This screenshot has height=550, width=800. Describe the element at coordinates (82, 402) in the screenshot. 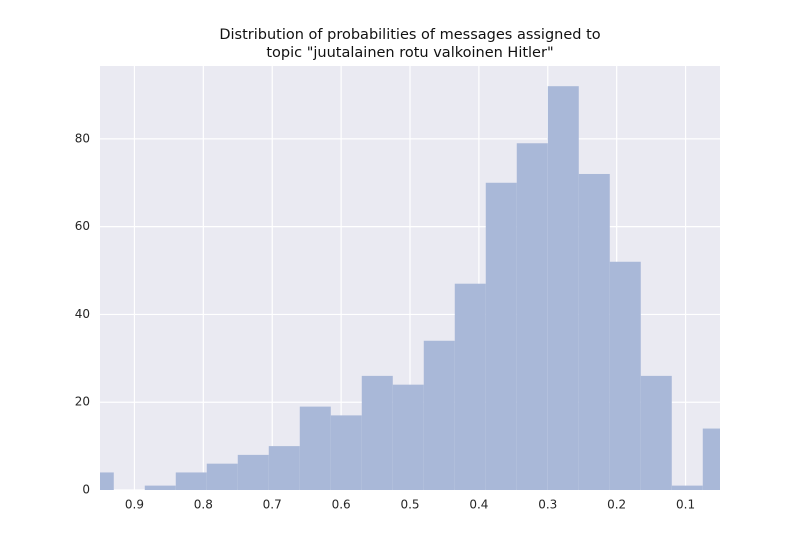

I see `y-tick-label: 20` at that location.